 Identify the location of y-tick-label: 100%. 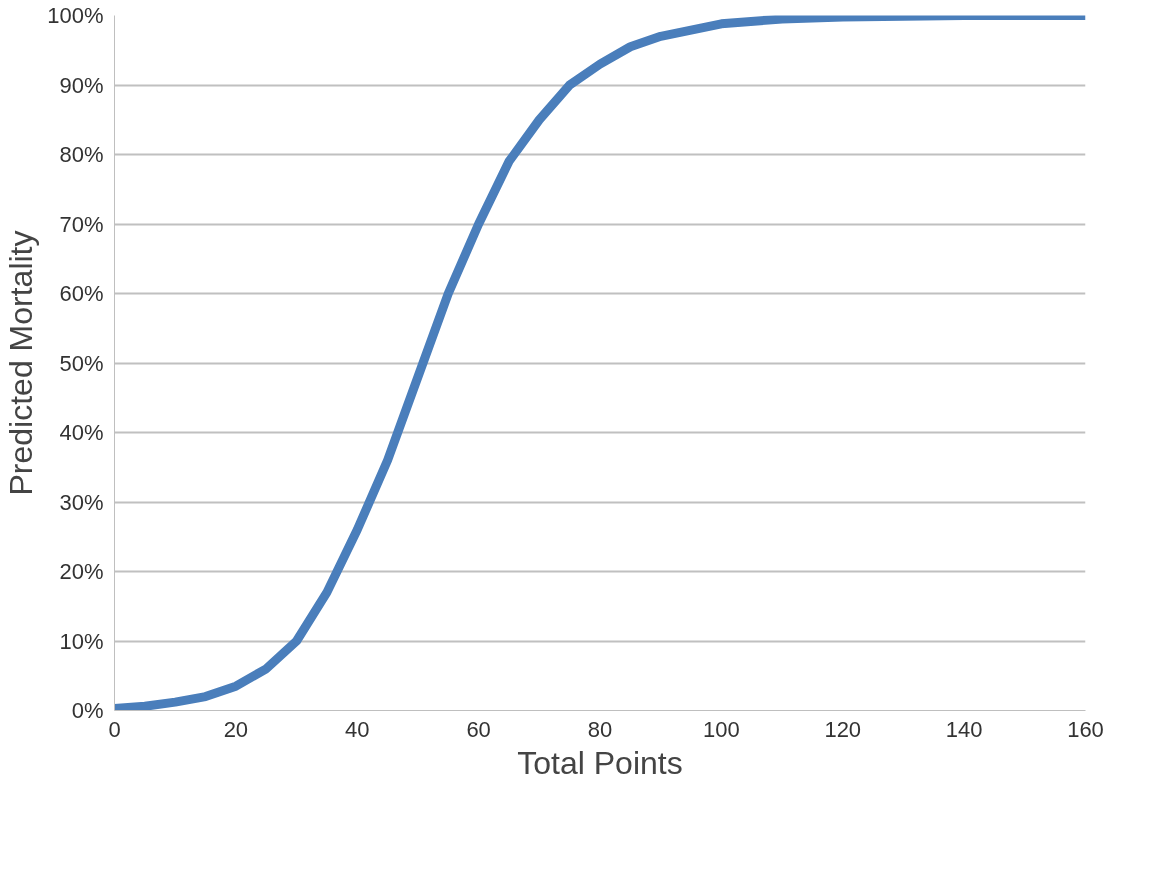
(75, 15).